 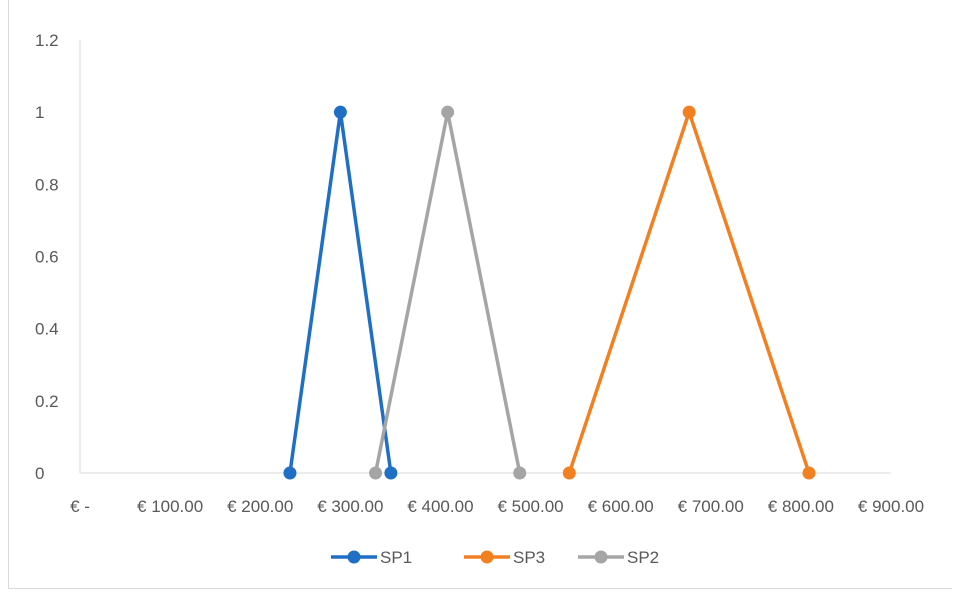 I want to click on series-line-sp2, so click(x=447, y=292).